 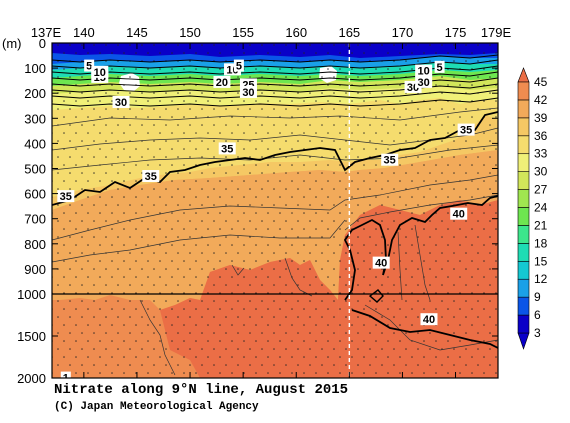 What do you see at coordinates (35, 143) in the screenshot?
I see `y-tick-label: 400` at bounding box center [35, 143].